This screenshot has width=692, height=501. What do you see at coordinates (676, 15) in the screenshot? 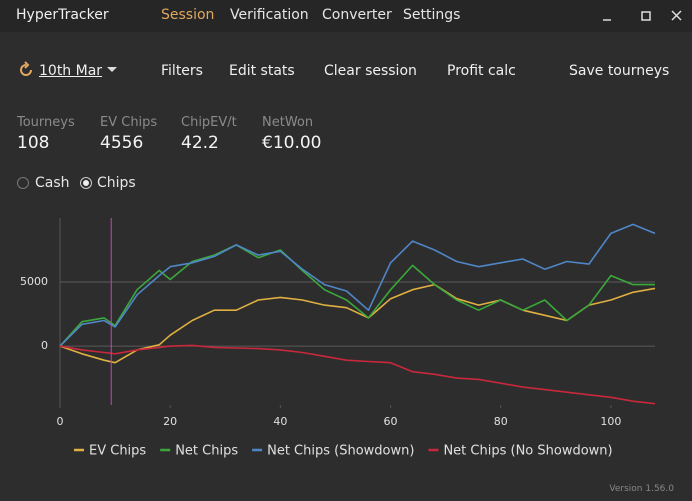
I see `close-button` at bounding box center [676, 15].